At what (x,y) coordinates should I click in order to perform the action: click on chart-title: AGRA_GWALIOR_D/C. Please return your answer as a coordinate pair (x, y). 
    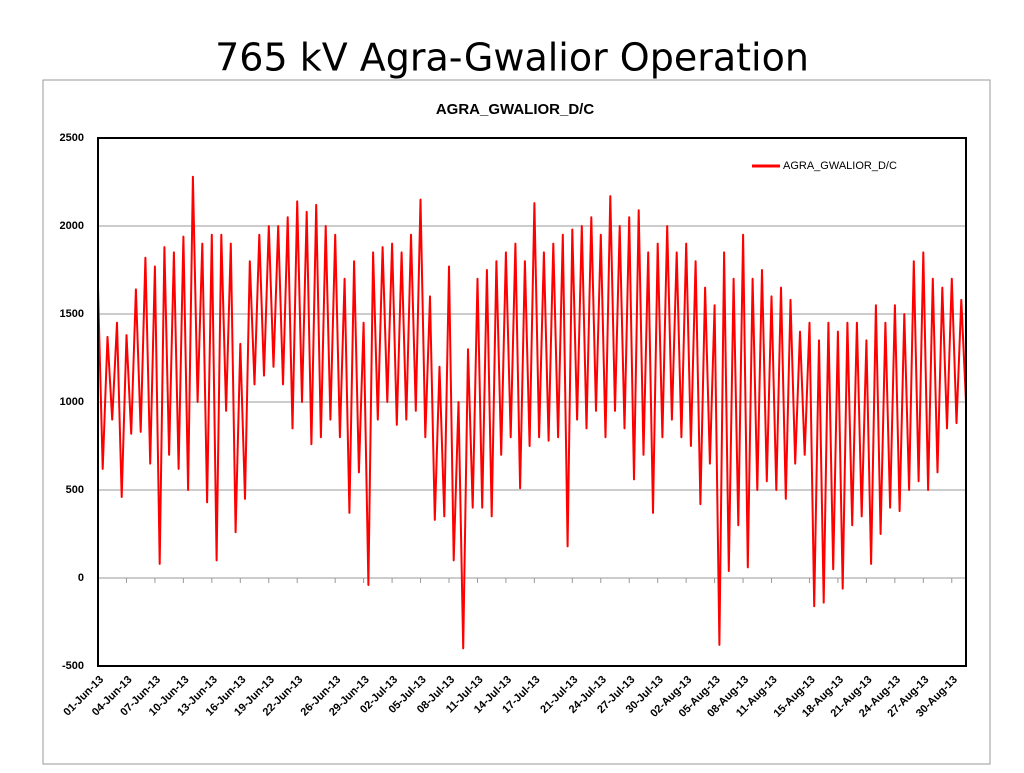
    Looking at the image, I should click on (515, 109).